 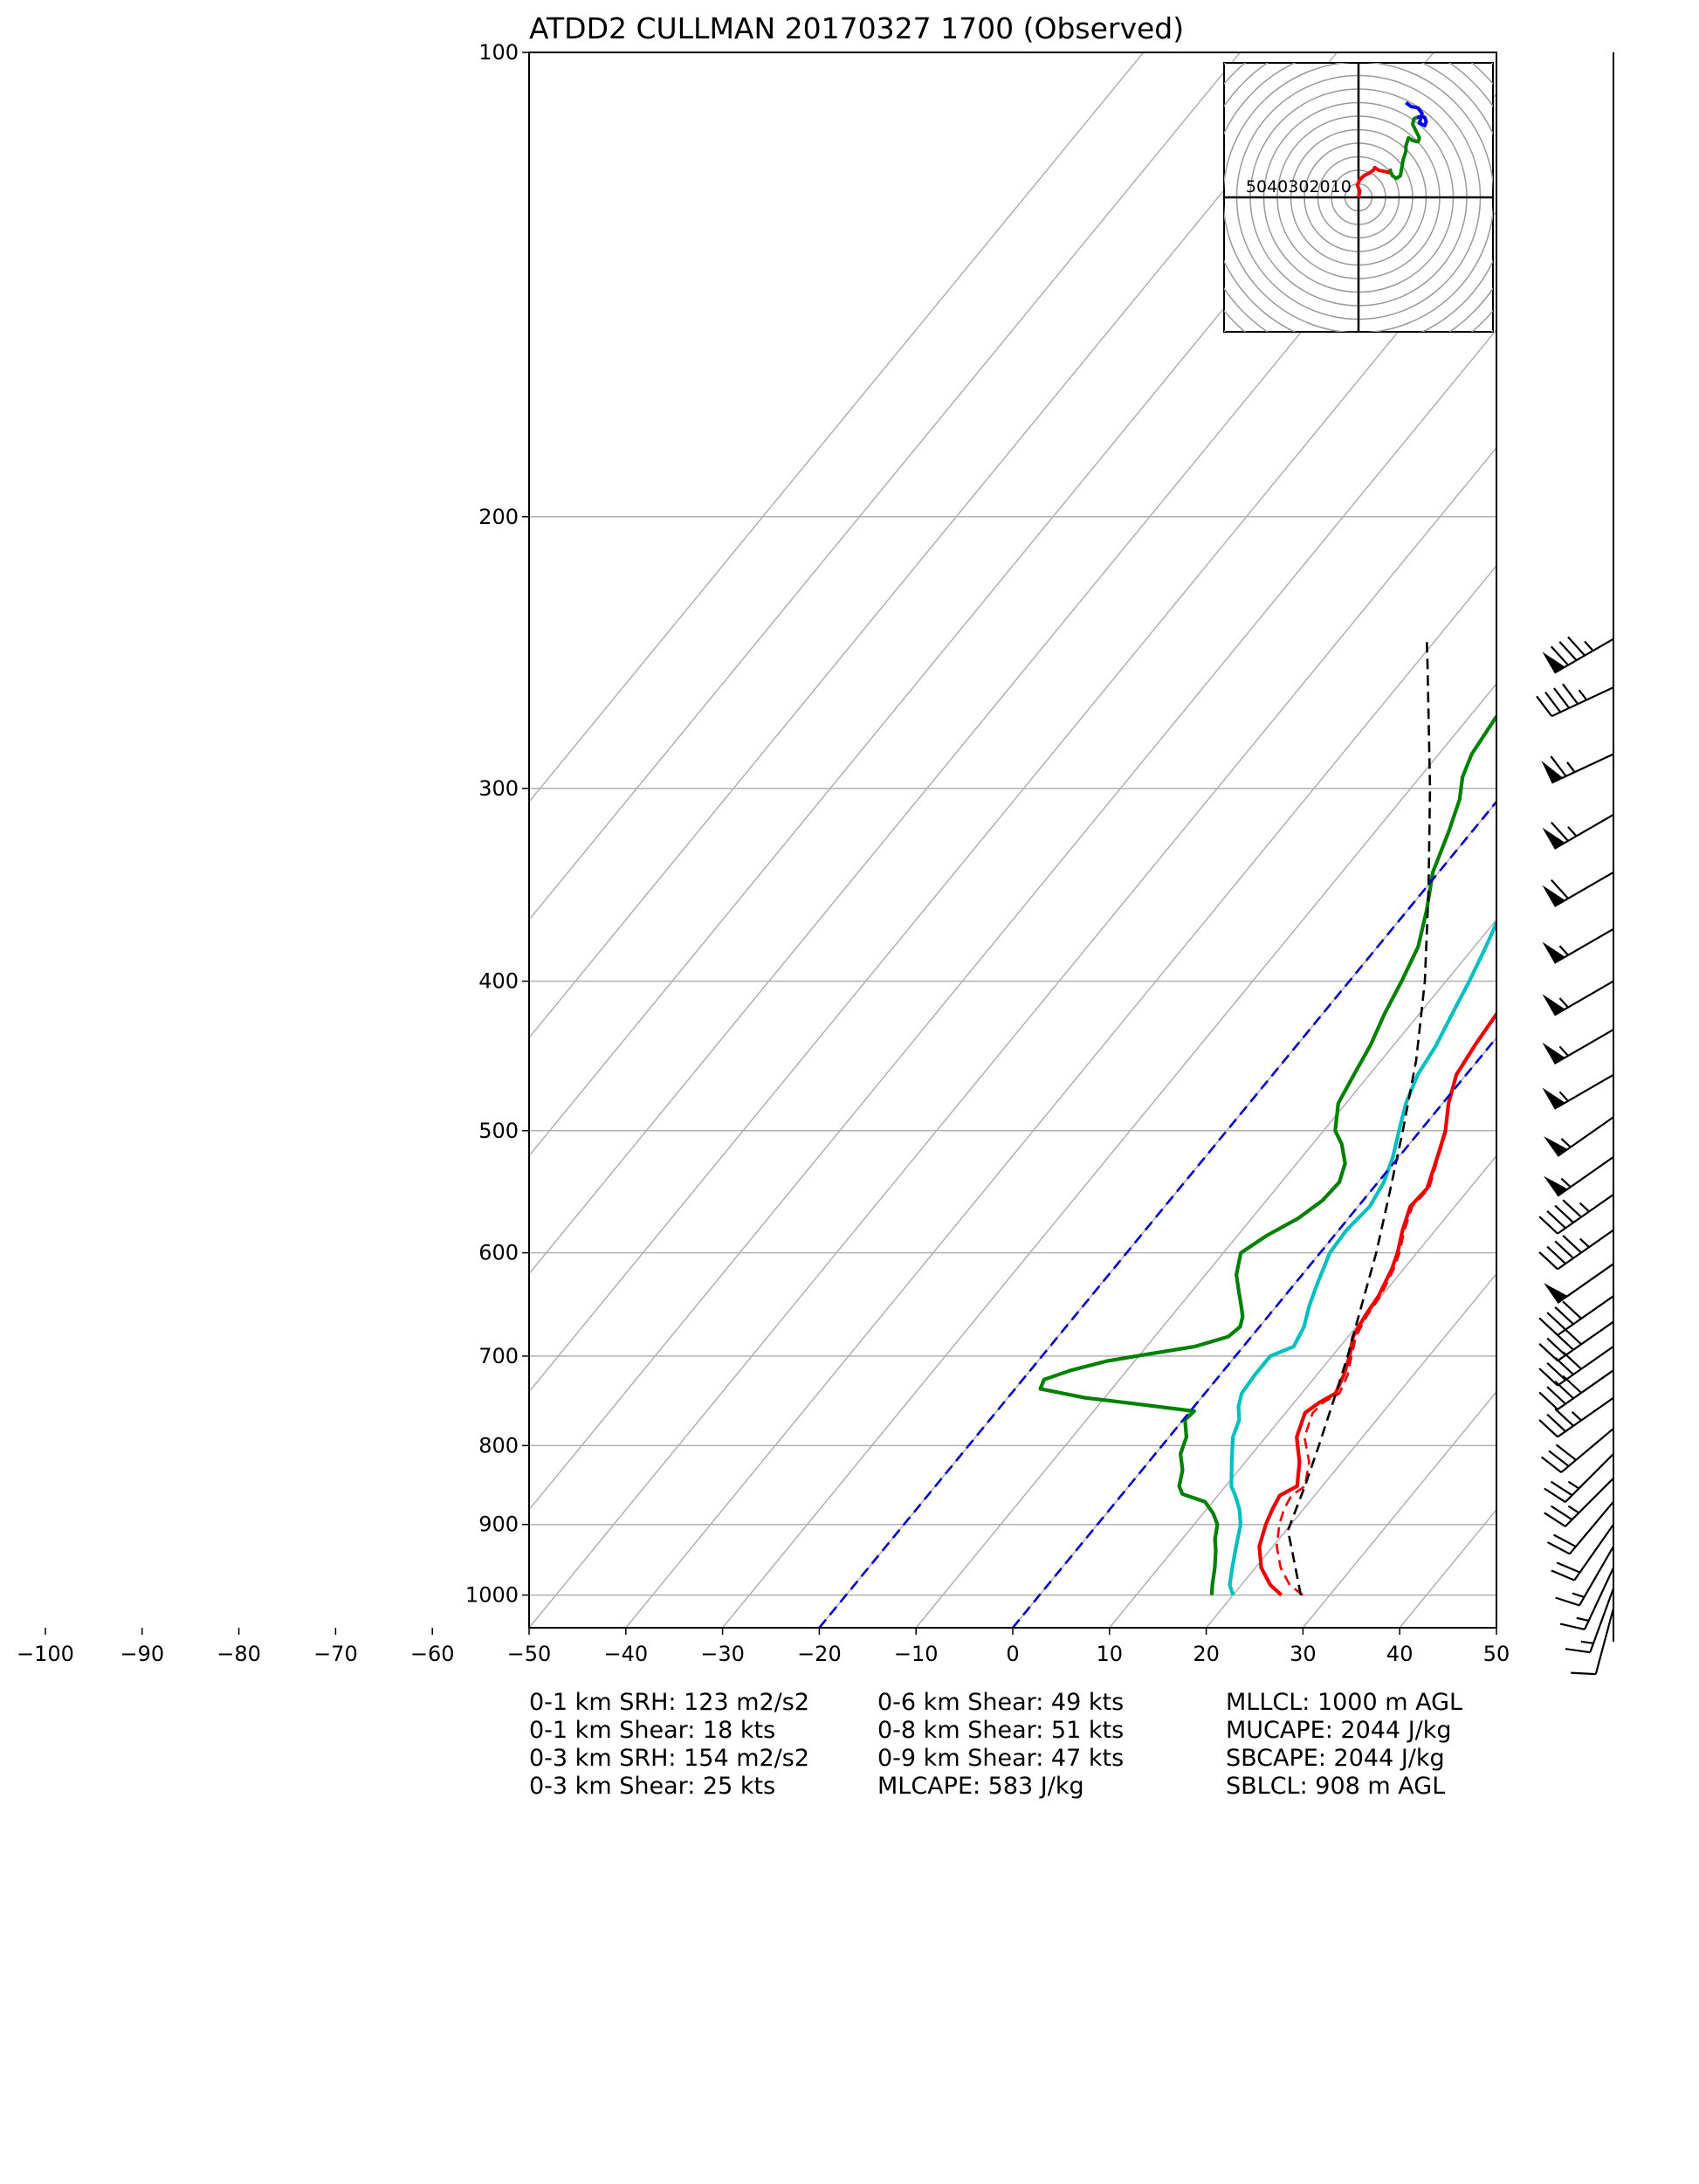 I want to click on pressure-tick-label: 100, so click(x=498, y=52).